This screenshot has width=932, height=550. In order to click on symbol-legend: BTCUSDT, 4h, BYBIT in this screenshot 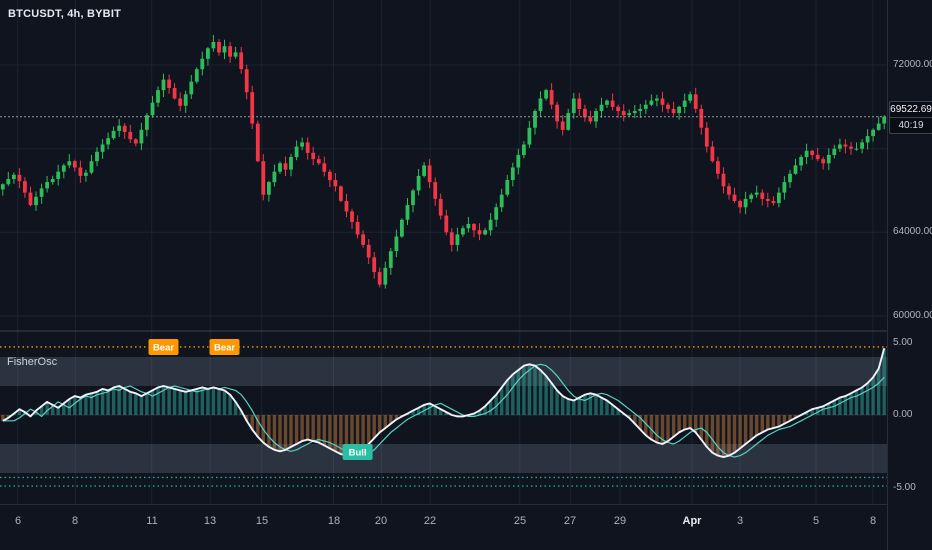, I will do `click(64, 14)`.